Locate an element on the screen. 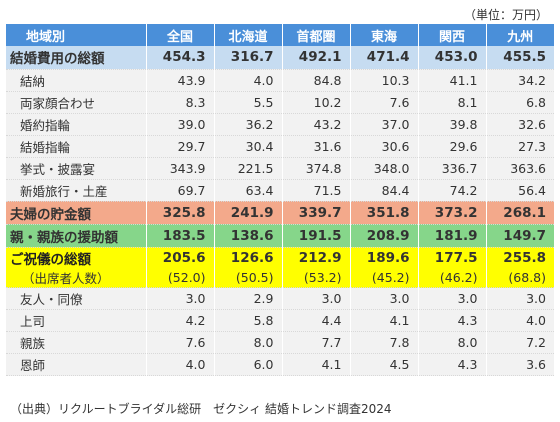 The height and width of the screenshot is (422, 560). cell: 205.6 is located at coordinates (180, 257).